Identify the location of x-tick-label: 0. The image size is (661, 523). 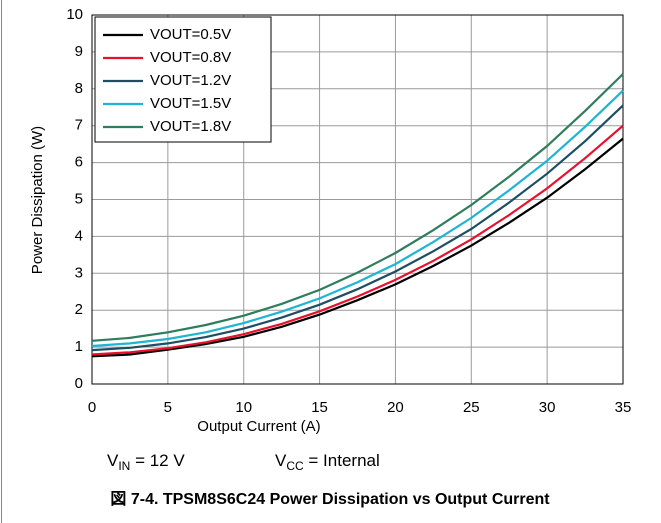
(92, 407).